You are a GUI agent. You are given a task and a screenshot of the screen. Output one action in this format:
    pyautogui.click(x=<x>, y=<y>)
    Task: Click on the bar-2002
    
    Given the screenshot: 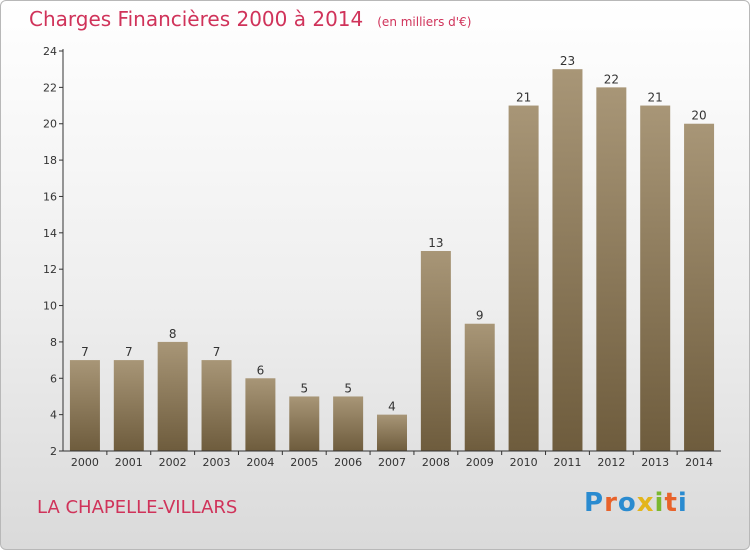 What is the action you would take?
    pyautogui.click(x=172, y=396)
    